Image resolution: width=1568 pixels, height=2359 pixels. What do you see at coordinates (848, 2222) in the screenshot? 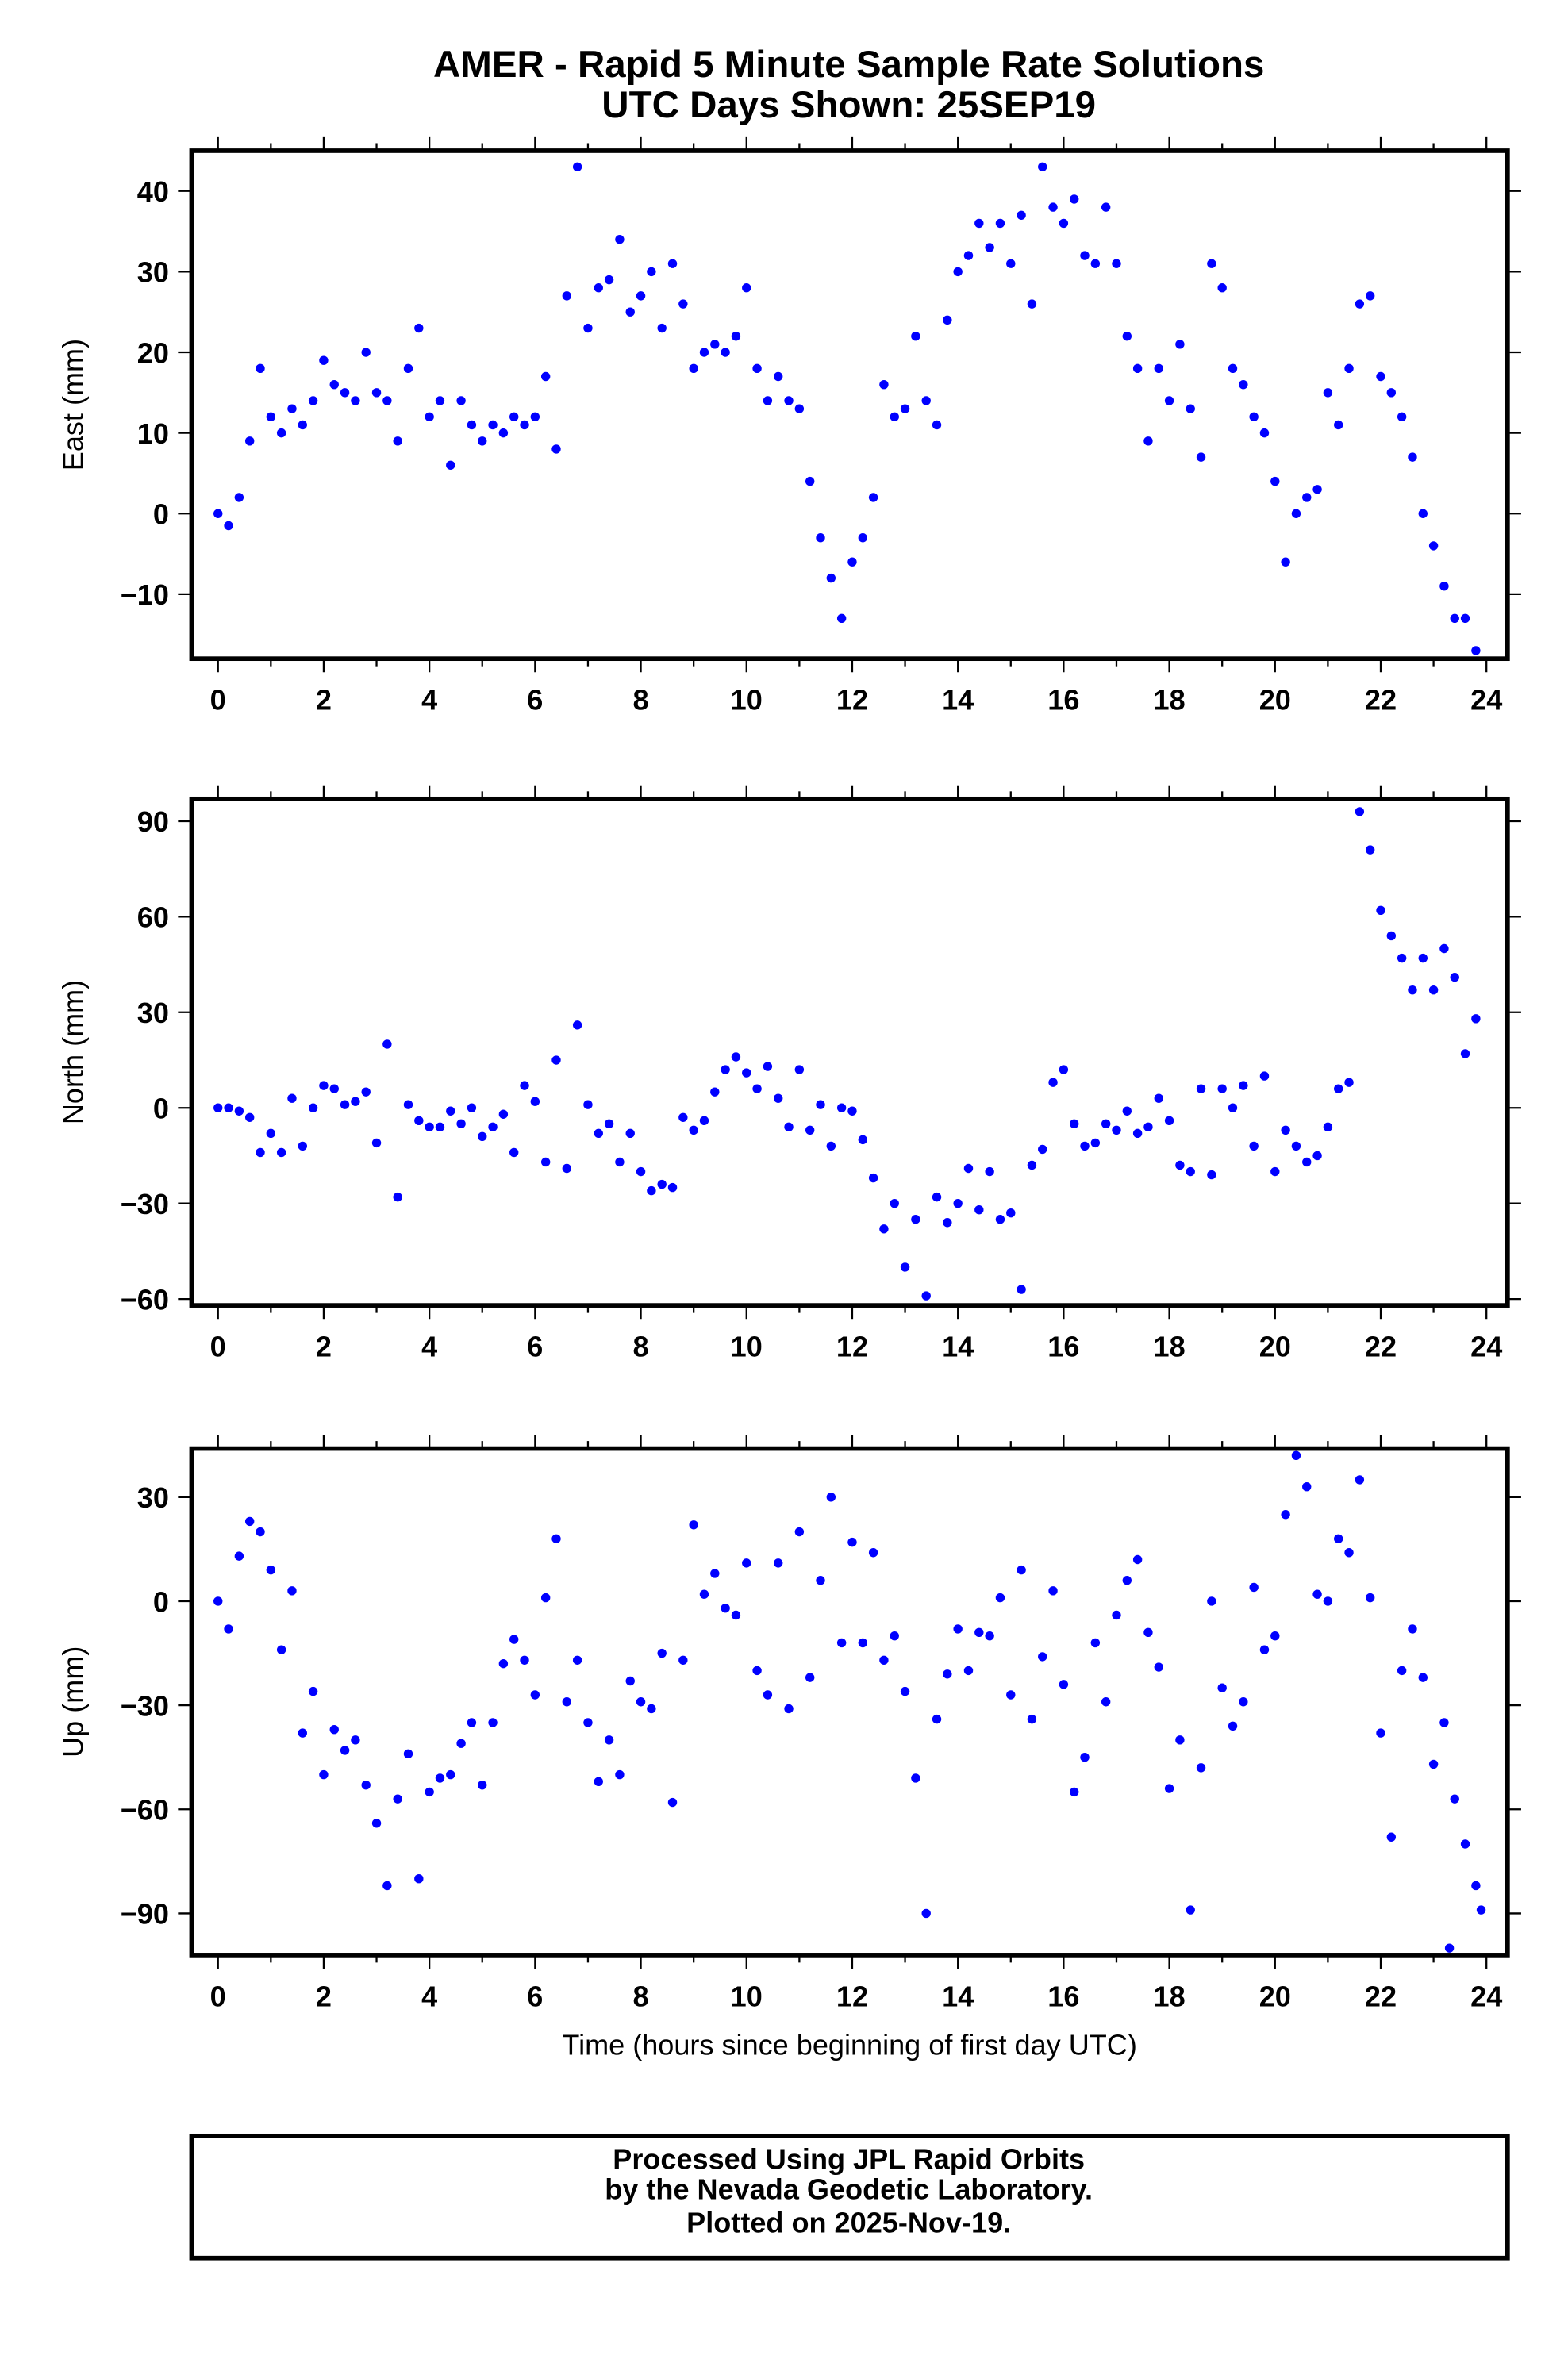
I see `footer-line-3: Plotted on 2025-Nov-19.` at bounding box center [848, 2222].